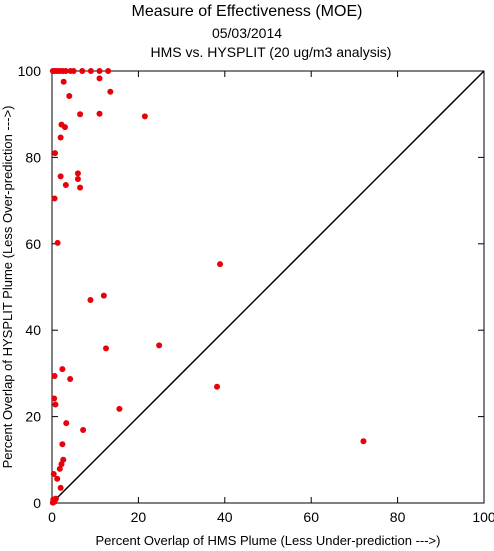 The height and width of the screenshot is (551, 494). What do you see at coordinates (33, 417) in the screenshot?
I see `y-tick-label: 20` at bounding box center [33, 417].